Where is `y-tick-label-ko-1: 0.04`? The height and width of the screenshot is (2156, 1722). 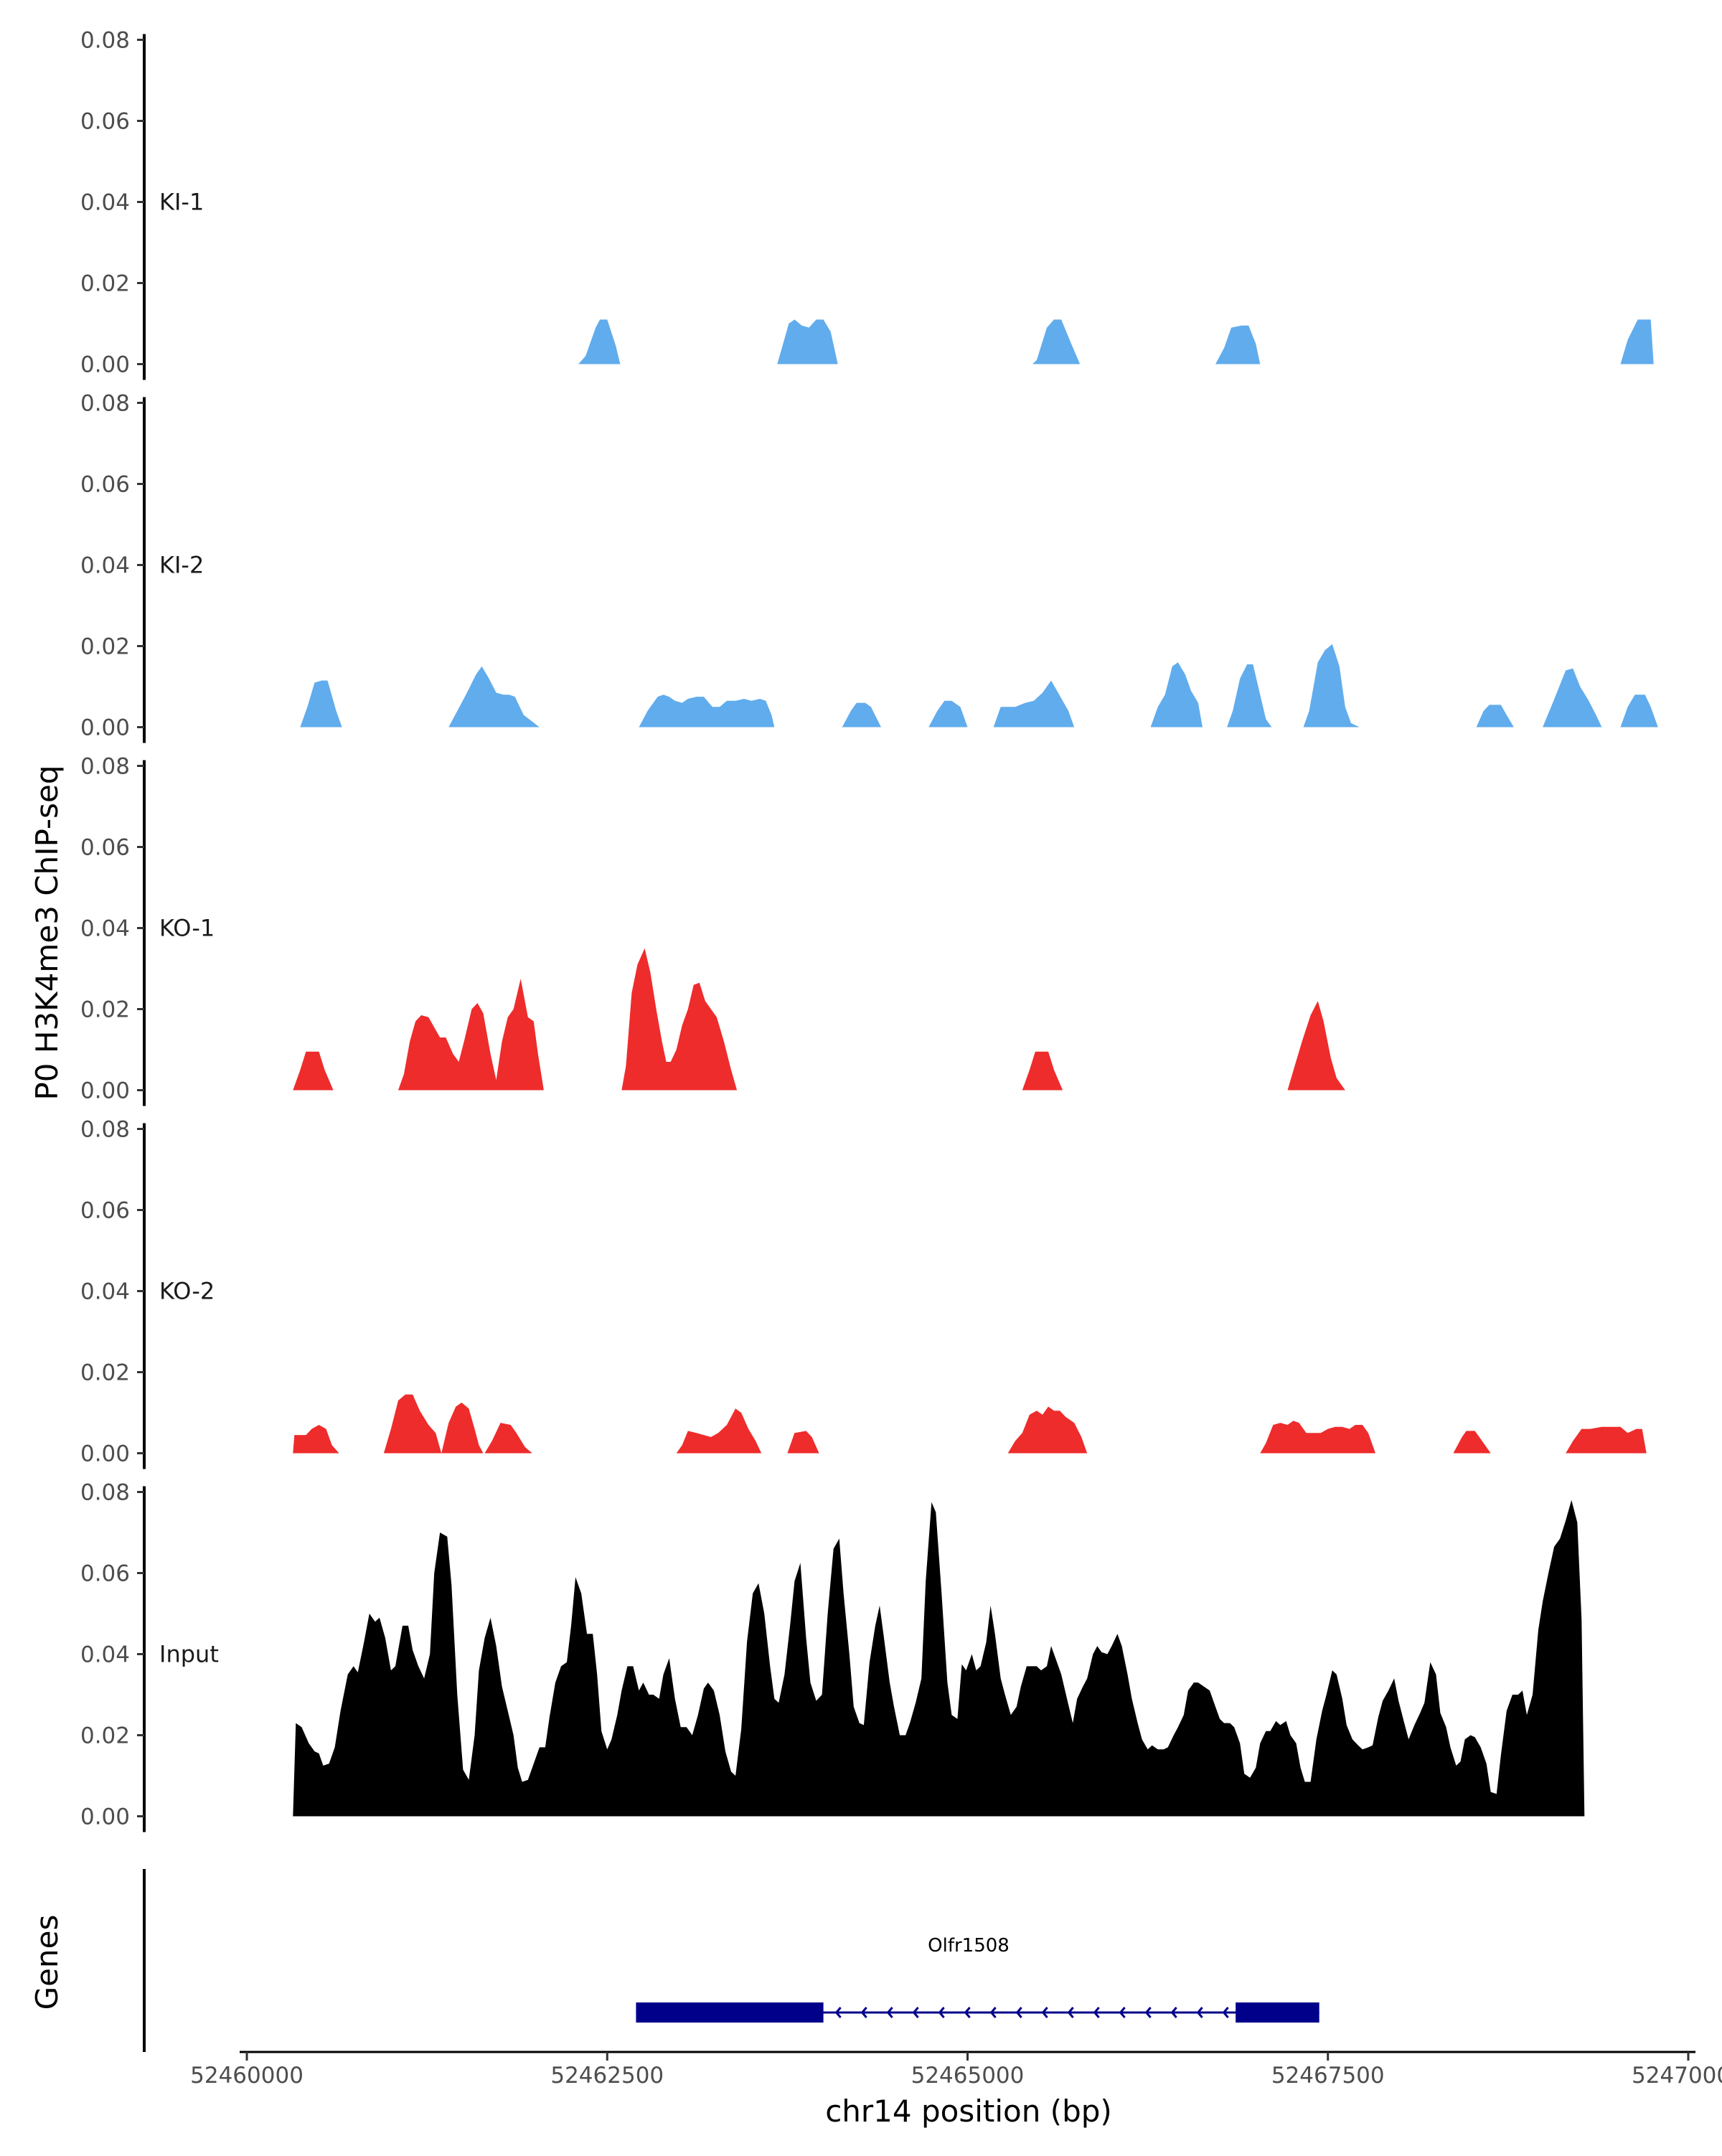 y-tick-label-ko-1: 0.04 is located at coordinates (105, 929).